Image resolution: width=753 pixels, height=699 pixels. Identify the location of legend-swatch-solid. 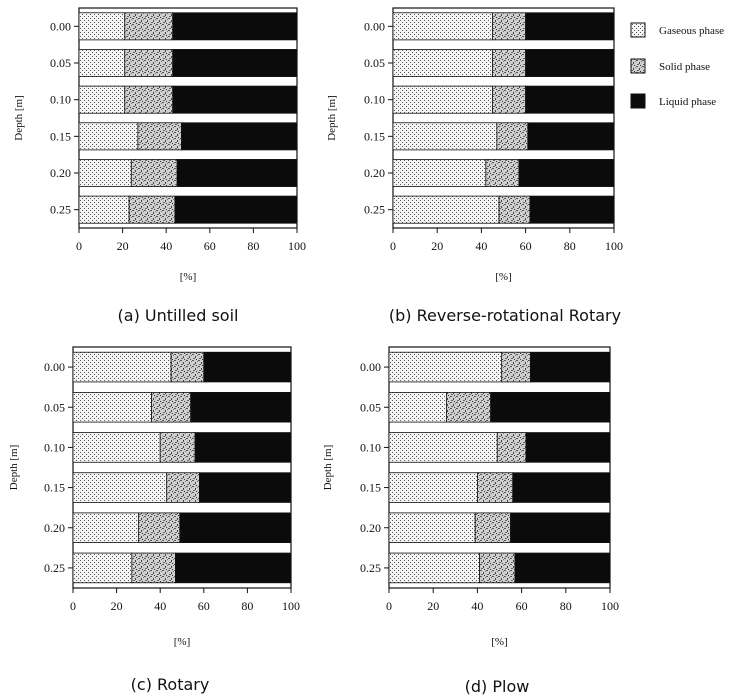
(638, 66).